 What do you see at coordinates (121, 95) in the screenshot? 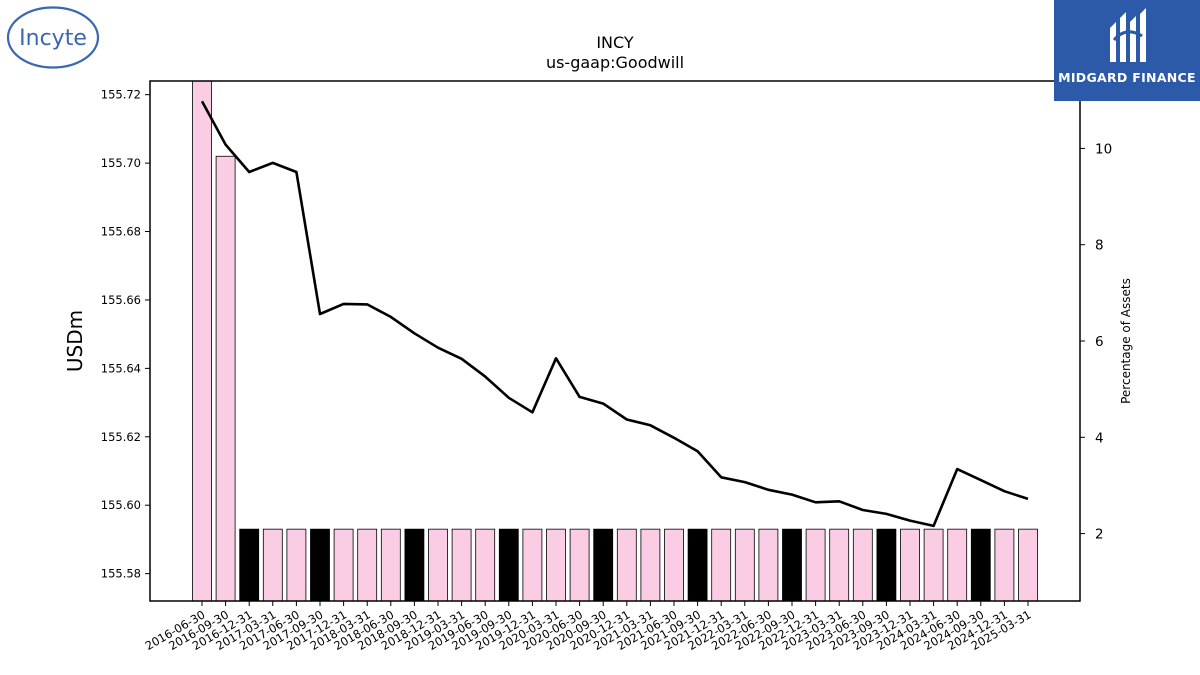
I see `left-tick-label: 155.72` at bounding box center [121, 95].